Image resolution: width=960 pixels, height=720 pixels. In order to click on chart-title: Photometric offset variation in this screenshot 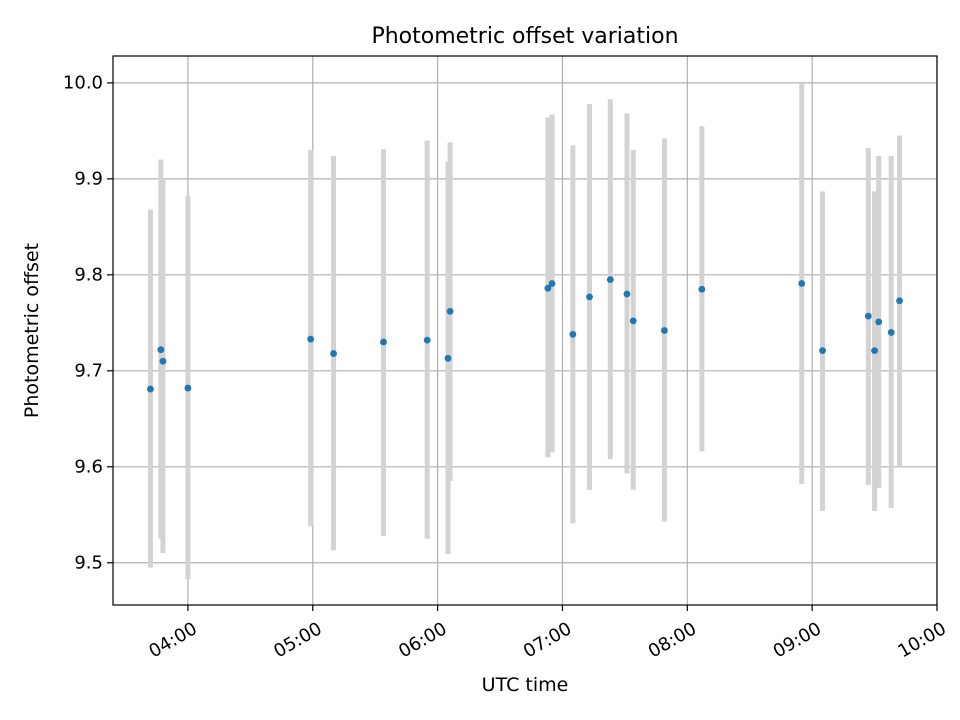, I will do `click(524, 36)`.